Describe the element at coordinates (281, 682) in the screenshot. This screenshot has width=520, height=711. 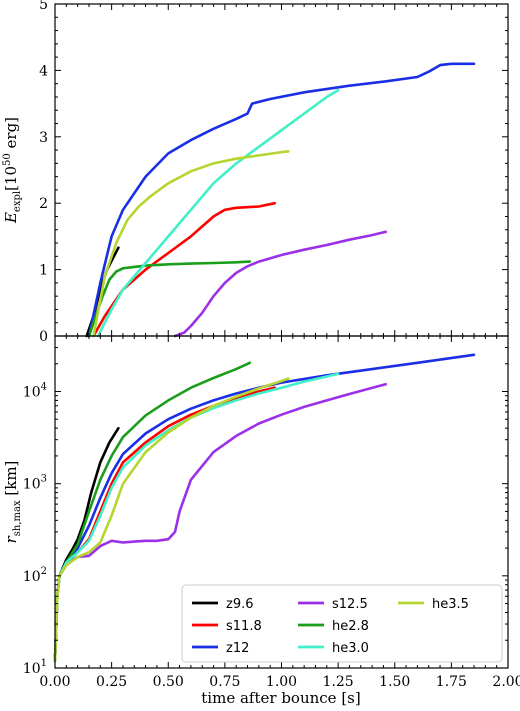
I see `x-tick-label: 1.00` at that location.